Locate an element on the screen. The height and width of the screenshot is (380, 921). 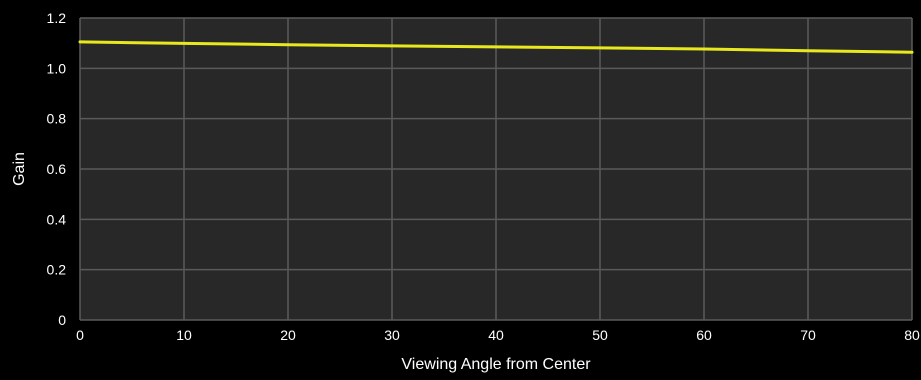
series-line is located at coordinates (496, 47).